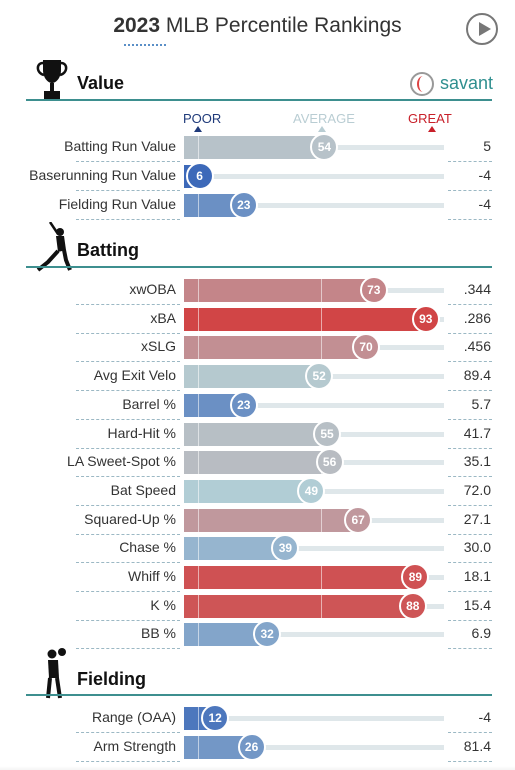  I want to click on metric-label: Barrel %, so click(149, 404).